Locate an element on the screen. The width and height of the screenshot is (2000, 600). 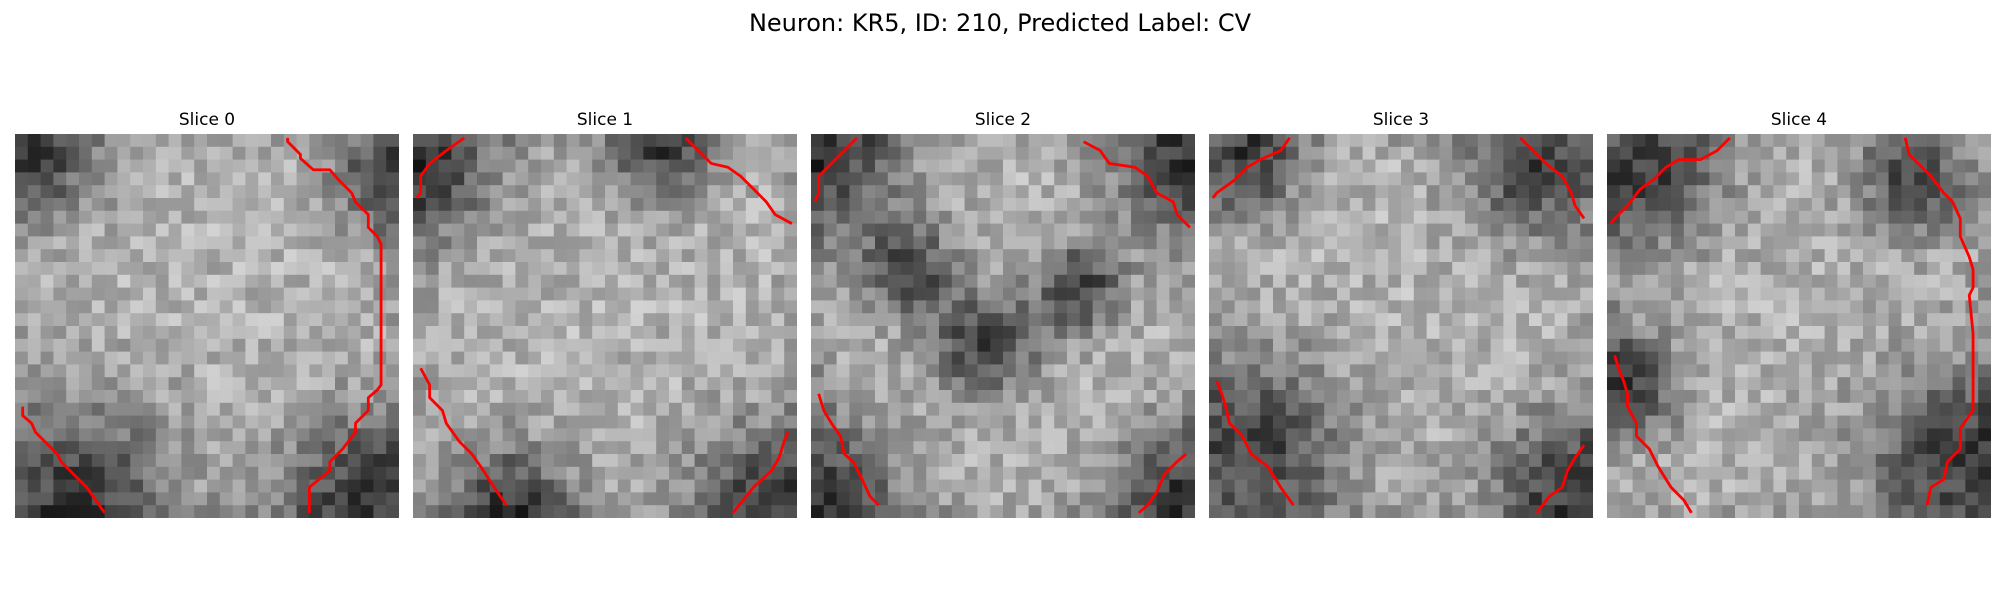
slice-title: Slice 0 is located at coordinates (207, 120).